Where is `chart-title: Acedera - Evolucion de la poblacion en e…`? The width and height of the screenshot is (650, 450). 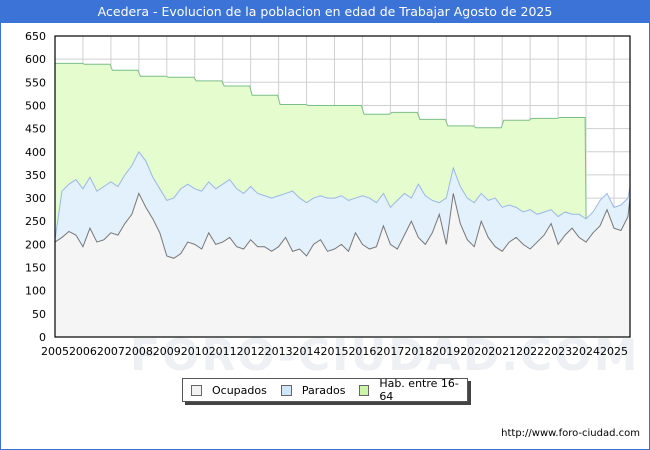 chart-title: Acedera - Evolucion de la poblacion en e… is located at coordinates (325, 11).